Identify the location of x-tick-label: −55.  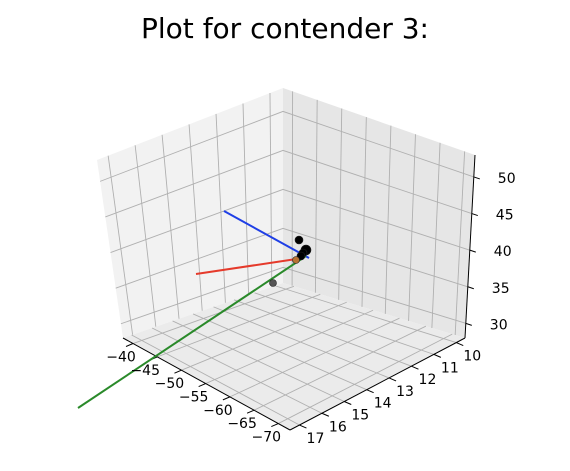
(194, 398).